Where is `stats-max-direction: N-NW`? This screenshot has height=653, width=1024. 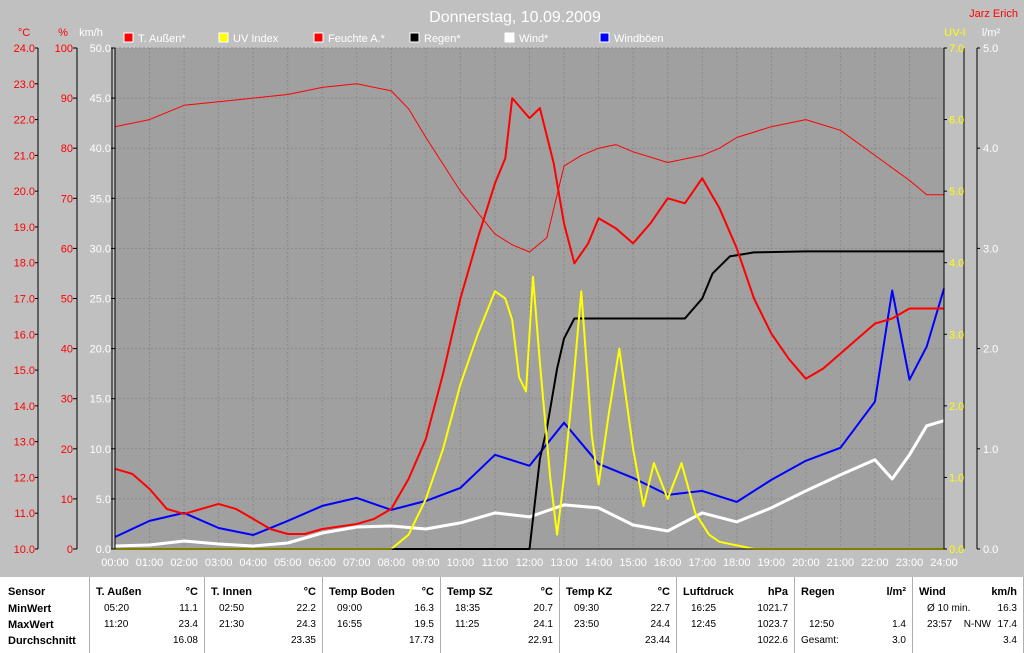
stats-max-direction: N-NW is located at coordinates (977, 624).